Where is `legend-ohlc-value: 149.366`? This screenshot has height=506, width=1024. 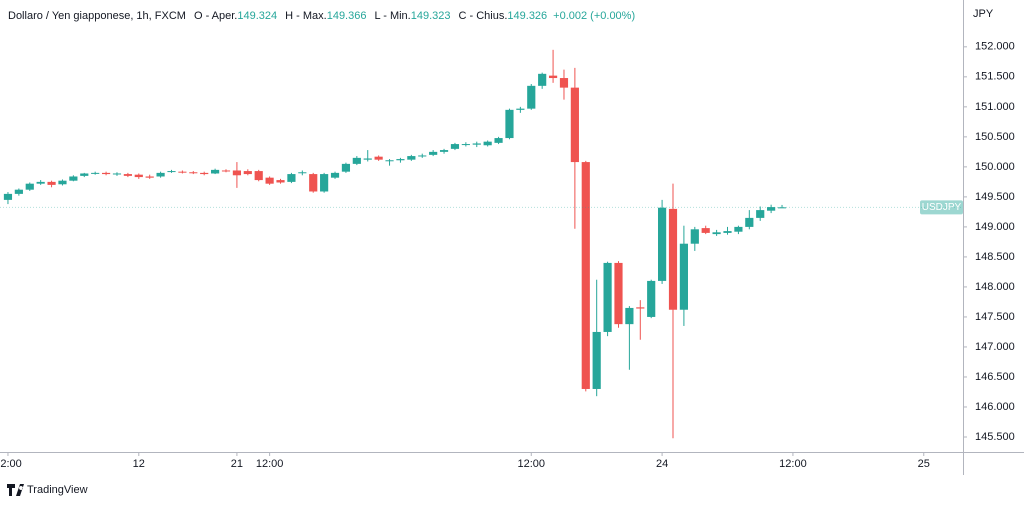 legend-ohlc-value: 149.366 is located at coordinates (347, 16).